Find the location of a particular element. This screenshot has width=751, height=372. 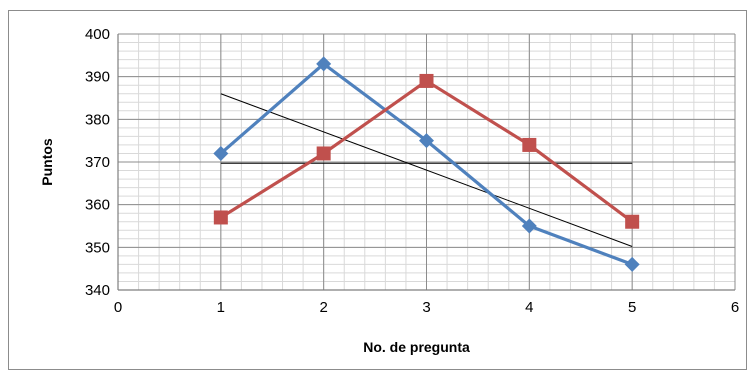

y-tick-label: 370 is located at coordinates (97, 162).